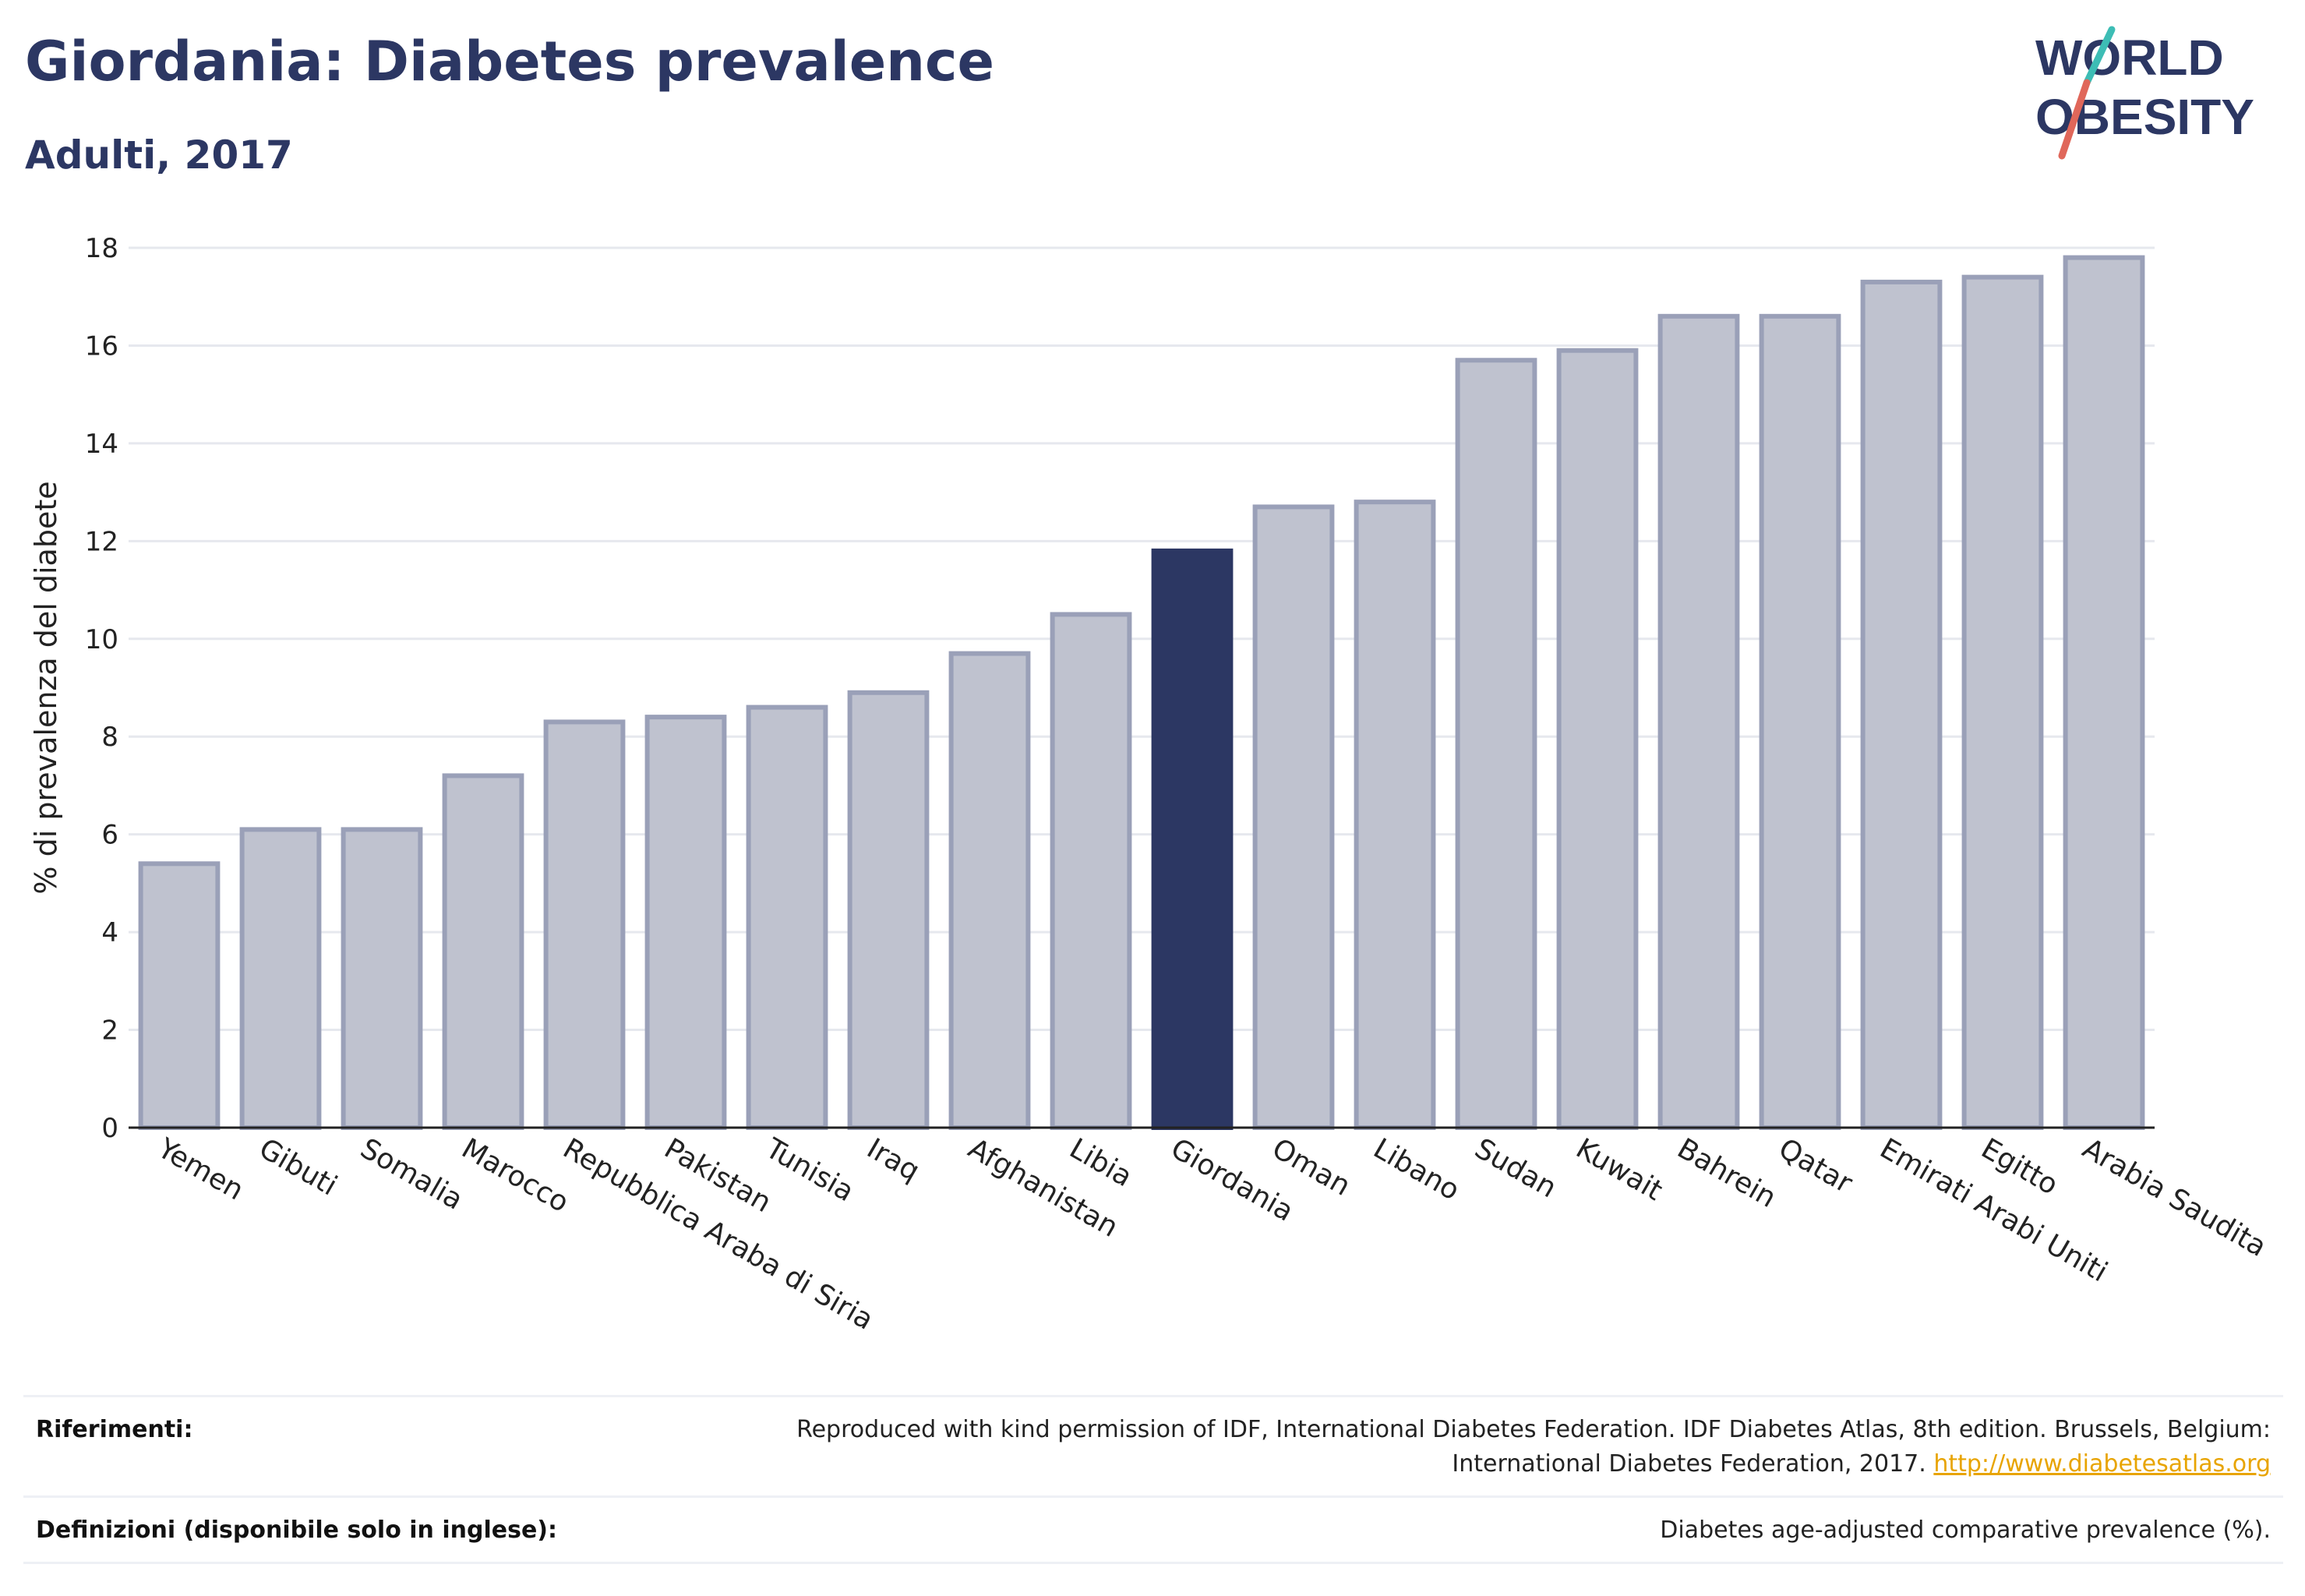 This screenshot has width=2305, height=1596. What do you see at coordinates (101, 541) in the screenshot?
I see `y-tick-label: 12` at bounding box center [101, 541].